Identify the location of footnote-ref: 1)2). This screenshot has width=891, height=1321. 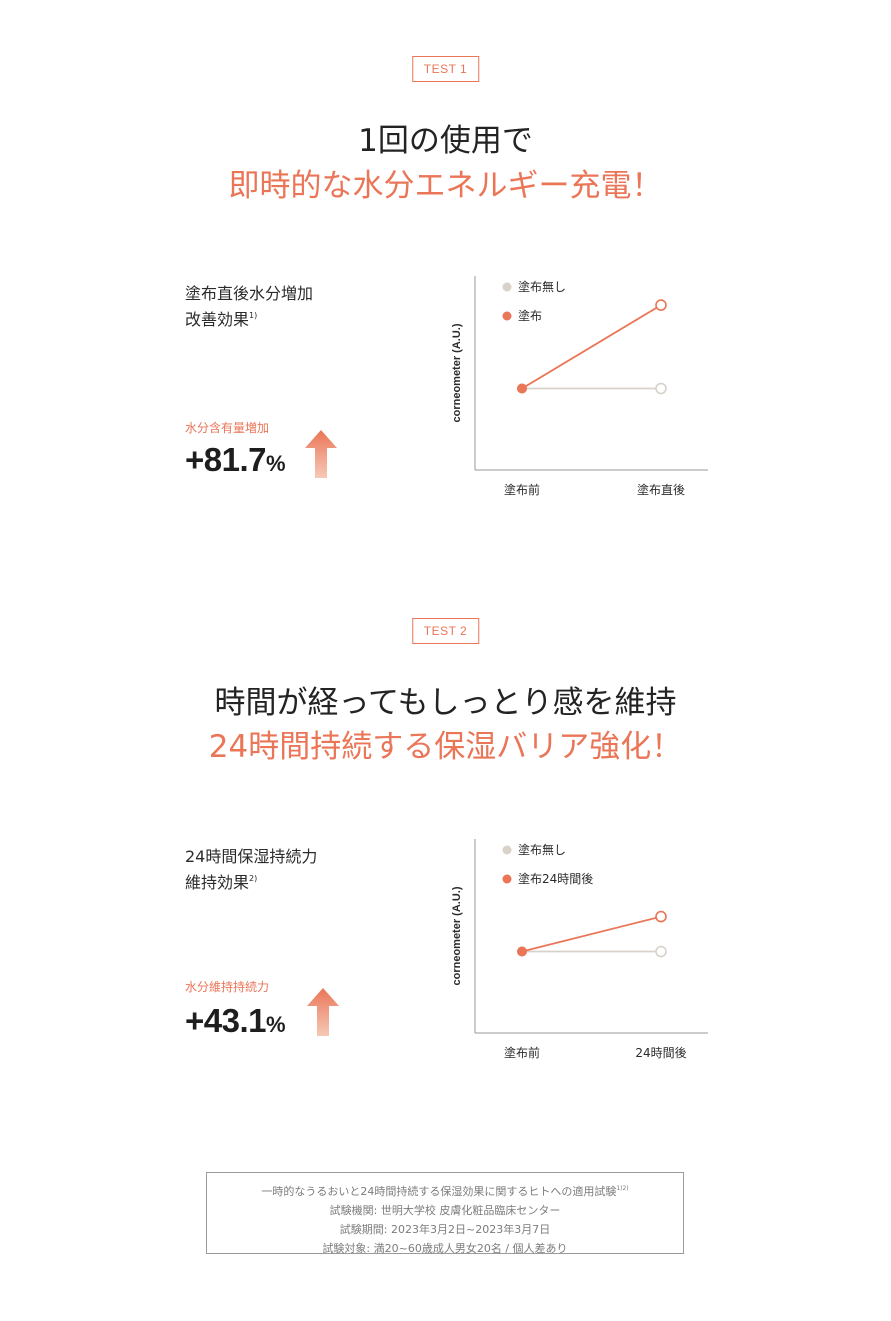
(622, 1188).